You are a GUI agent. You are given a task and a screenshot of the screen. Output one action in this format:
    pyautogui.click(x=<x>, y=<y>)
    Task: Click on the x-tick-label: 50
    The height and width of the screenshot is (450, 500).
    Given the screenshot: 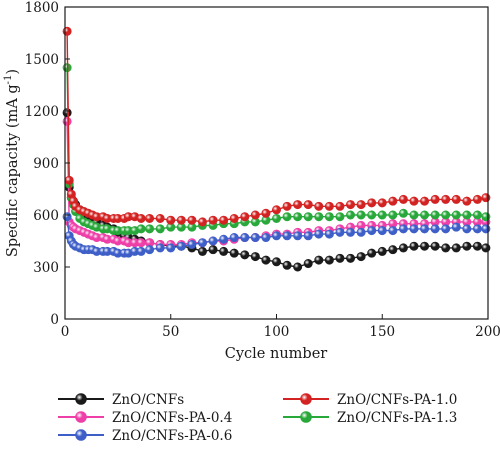 What is the action you would take?
    pyautogui.click(x=170, y=332)
    